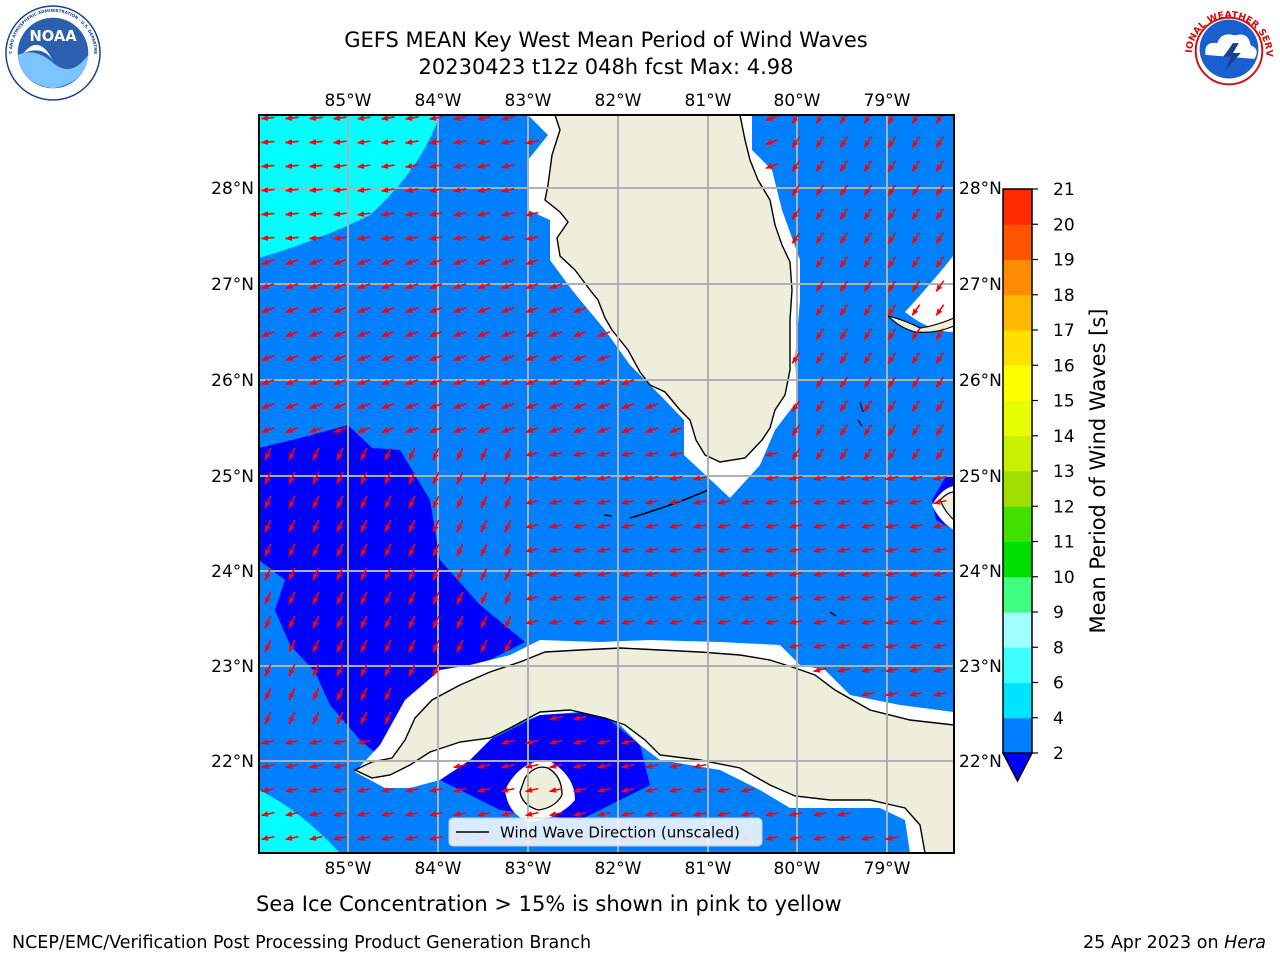 This screenshot has width=1280, height=960. What do you see at coordinates (1064, 225) in the screenshot?
I see `colorbar-tick-label: 20` at bounding box center [1064, 225].